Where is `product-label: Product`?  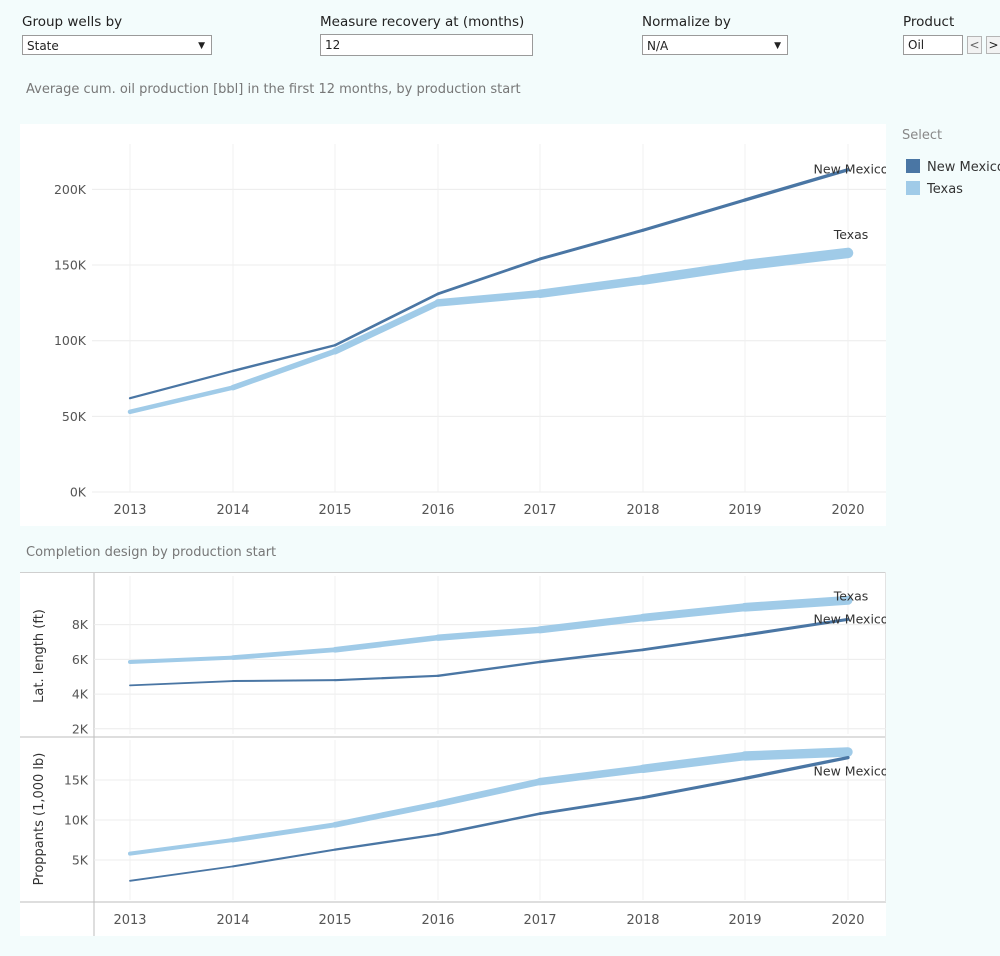
product-label: Product is located at coordinates (929, 22).